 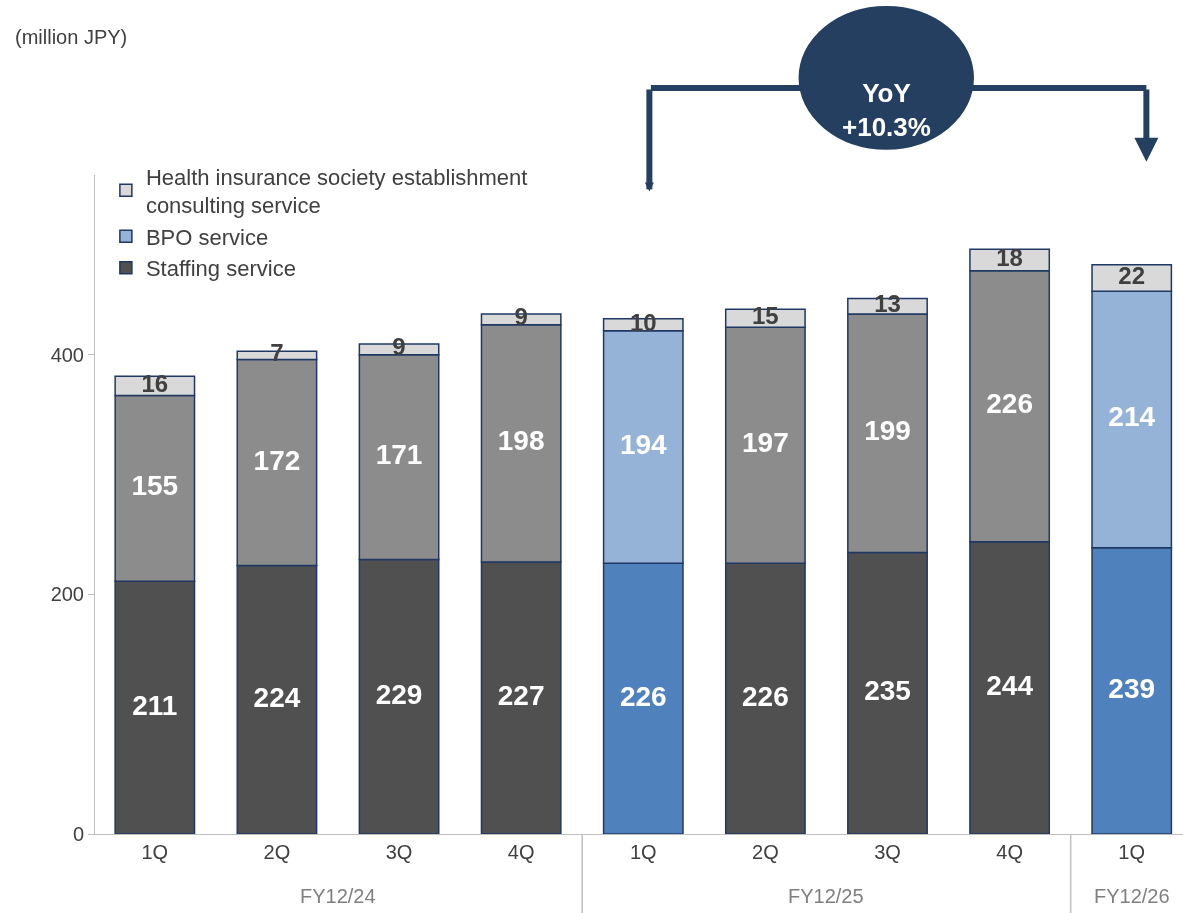 What do you see at coordinates (155, 383) in the screenshot?
I see `data-label: 16` at bounding box center [155, 383].